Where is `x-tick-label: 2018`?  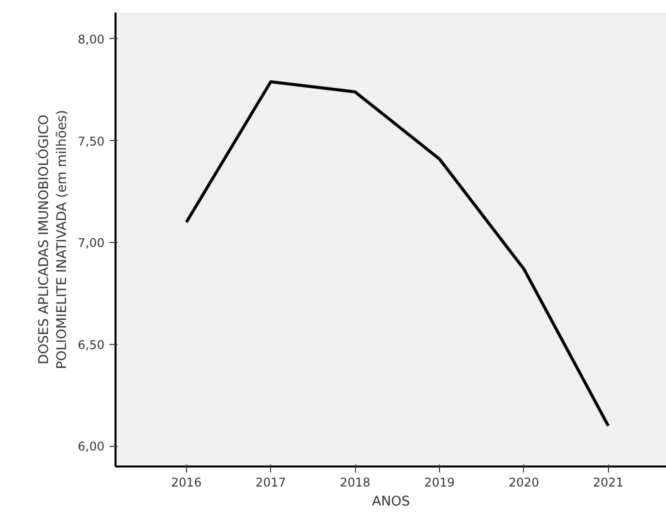
x-tick-label: 2018 is located at coordinates (355, 483).